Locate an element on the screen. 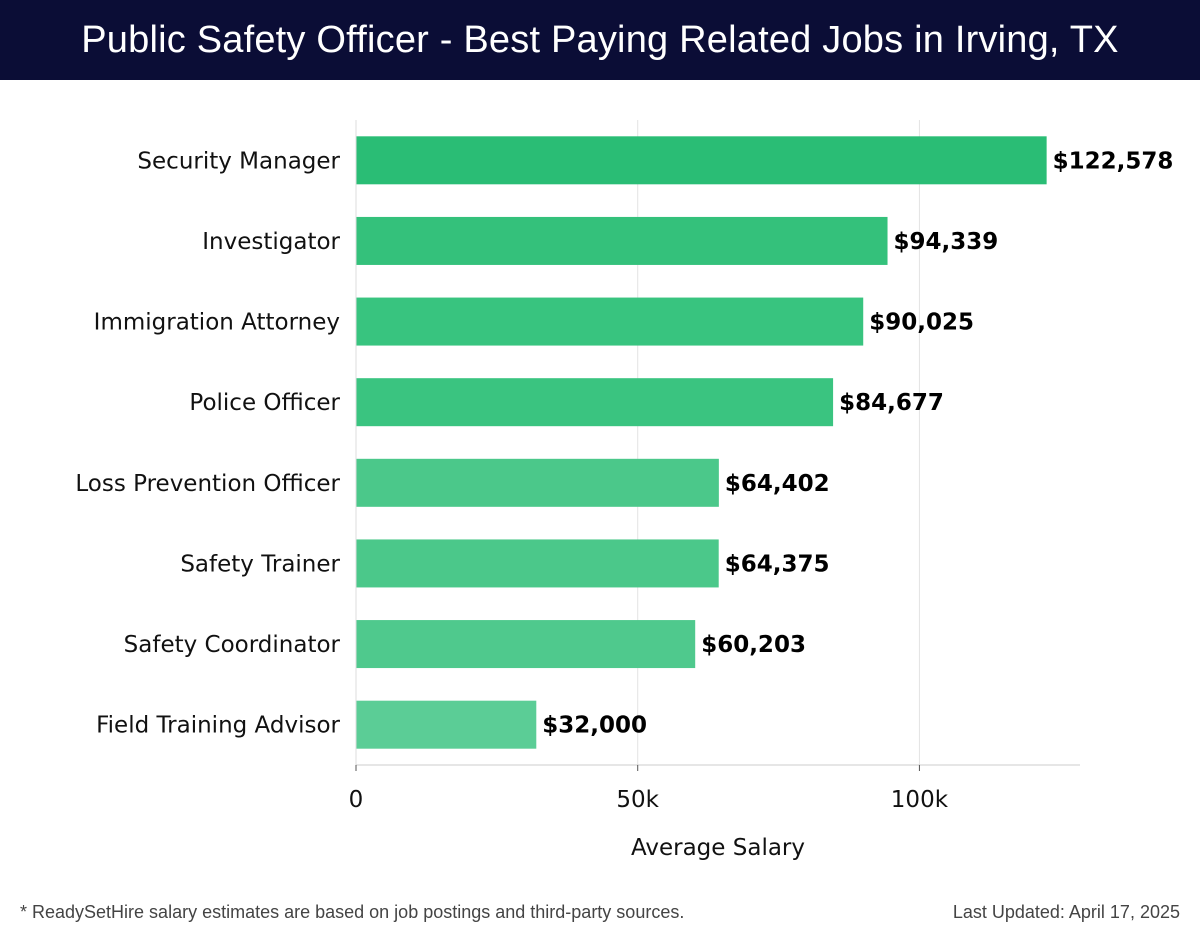 The width and height of the screenshot is (1200, 940). category-label-0: Security Manager is located at coordinates (238, 161).